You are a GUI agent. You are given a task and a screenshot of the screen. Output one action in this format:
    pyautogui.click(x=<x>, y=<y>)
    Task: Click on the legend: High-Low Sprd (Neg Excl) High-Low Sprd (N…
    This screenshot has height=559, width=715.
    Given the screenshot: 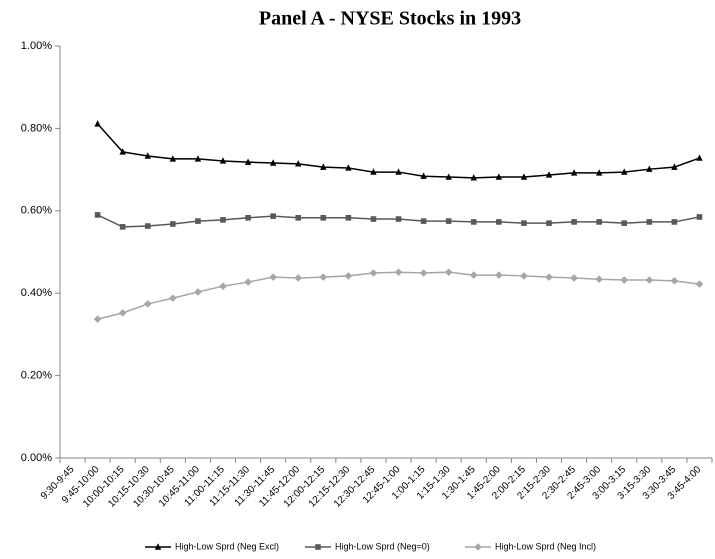 What is the action you would take?
    pyautogui.click(x=370, y=546)
    